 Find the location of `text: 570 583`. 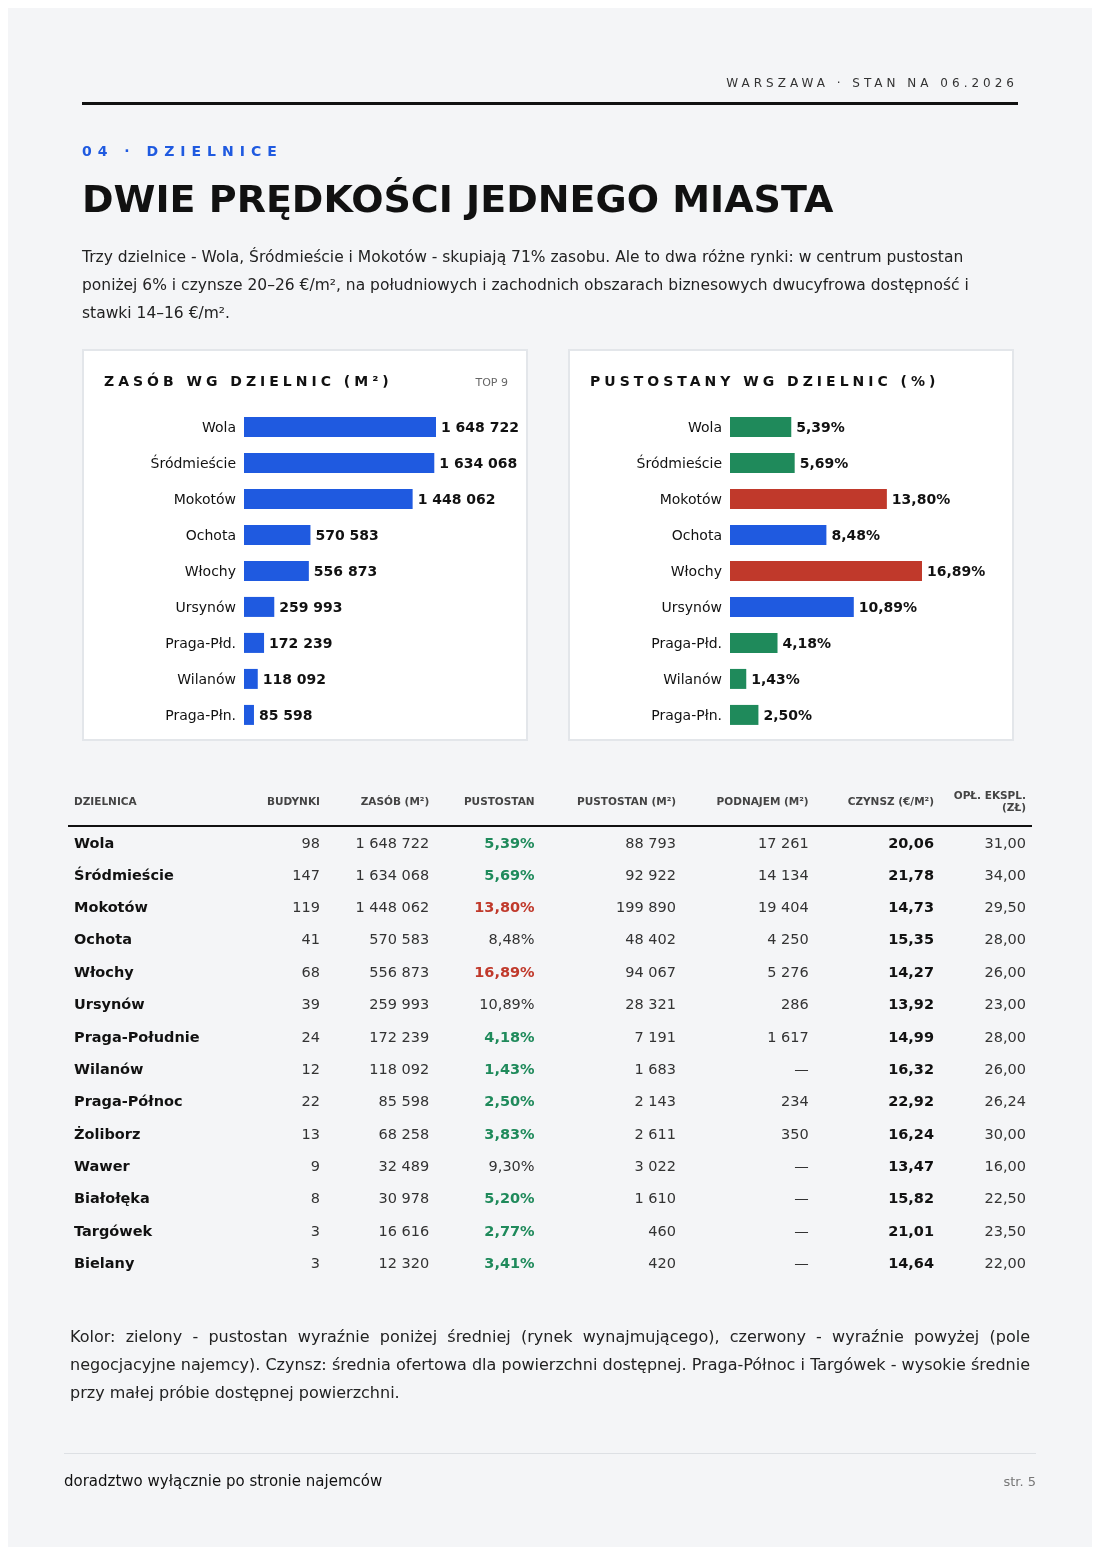

text: 570 583 is located at coordinates (399, 939).